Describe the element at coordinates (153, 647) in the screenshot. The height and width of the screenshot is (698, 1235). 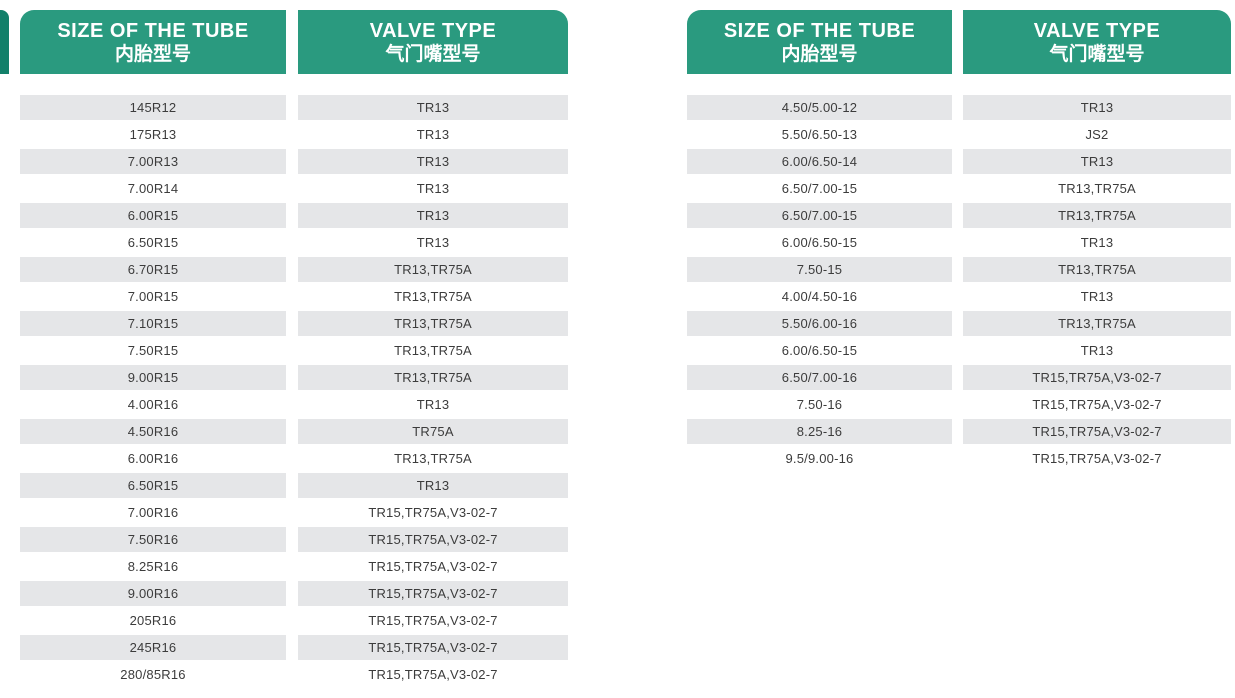
I see `size-cell: 245R16` at that location.